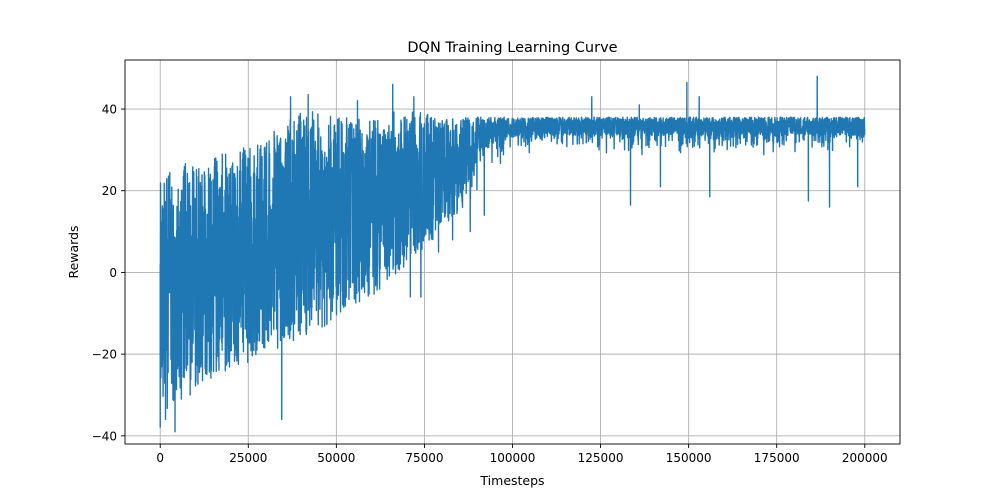  Describe the element at coordinates (108, 273) in the screenshot. I see `y-axis: −40 −20 0 20 40` at that location.